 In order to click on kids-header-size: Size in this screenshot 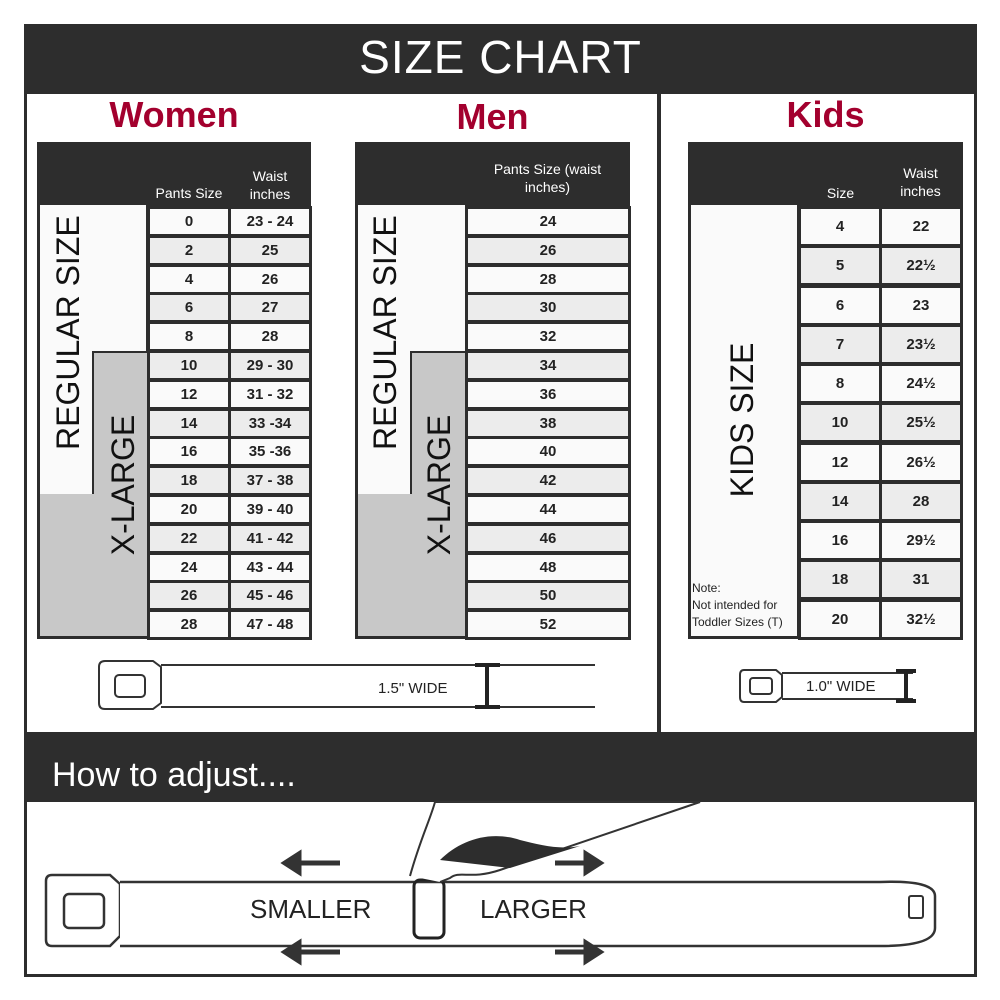, I will do `click(840, 193)`.